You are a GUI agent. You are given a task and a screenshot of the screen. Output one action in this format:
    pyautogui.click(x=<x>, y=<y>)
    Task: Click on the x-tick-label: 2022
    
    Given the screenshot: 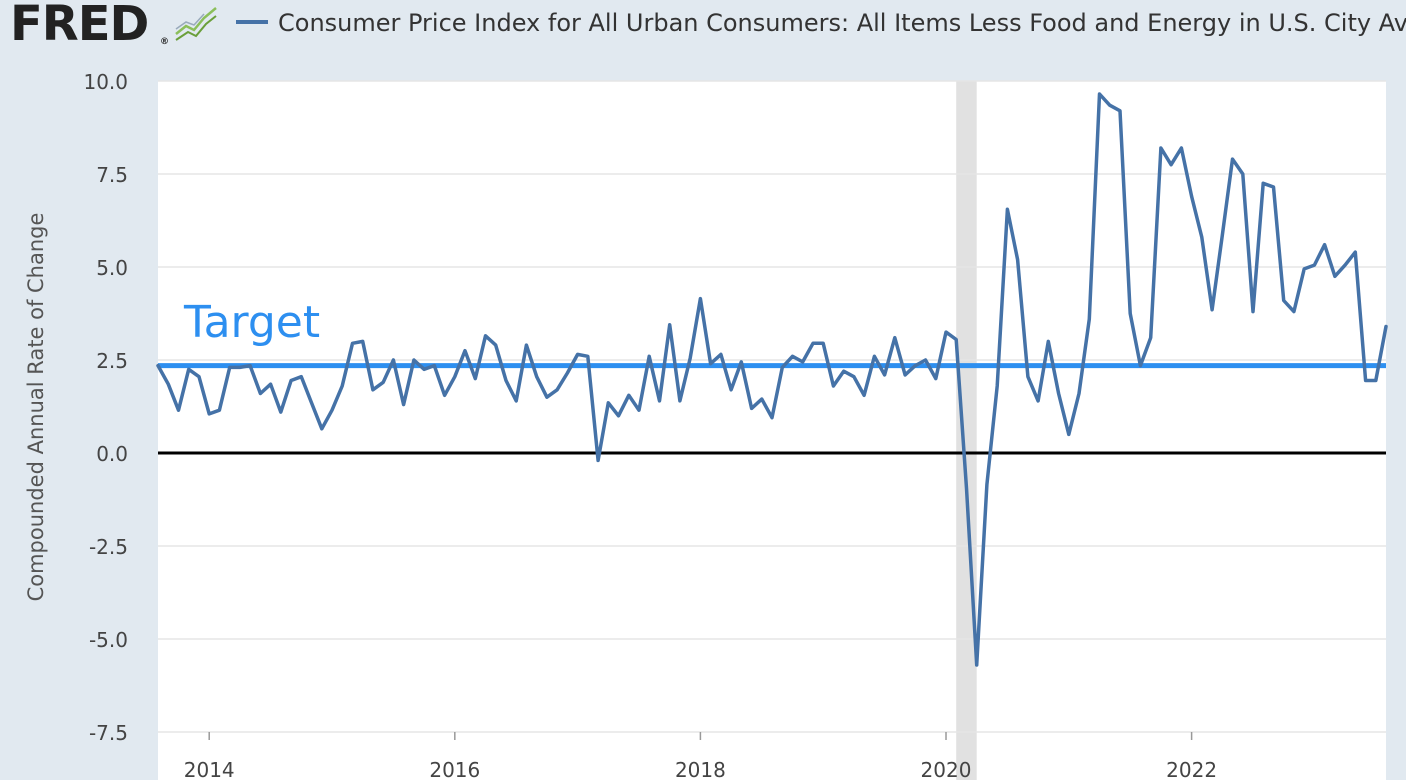 What is the action you would take?
    pyautogui.click(x=1191, y=769)
    